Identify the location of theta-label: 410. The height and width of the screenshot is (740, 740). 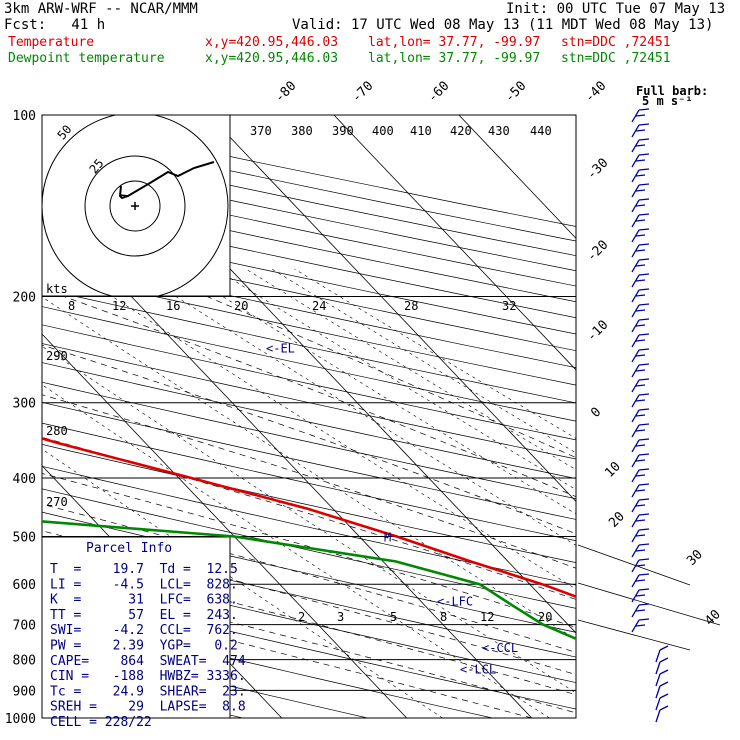
(421, 131).